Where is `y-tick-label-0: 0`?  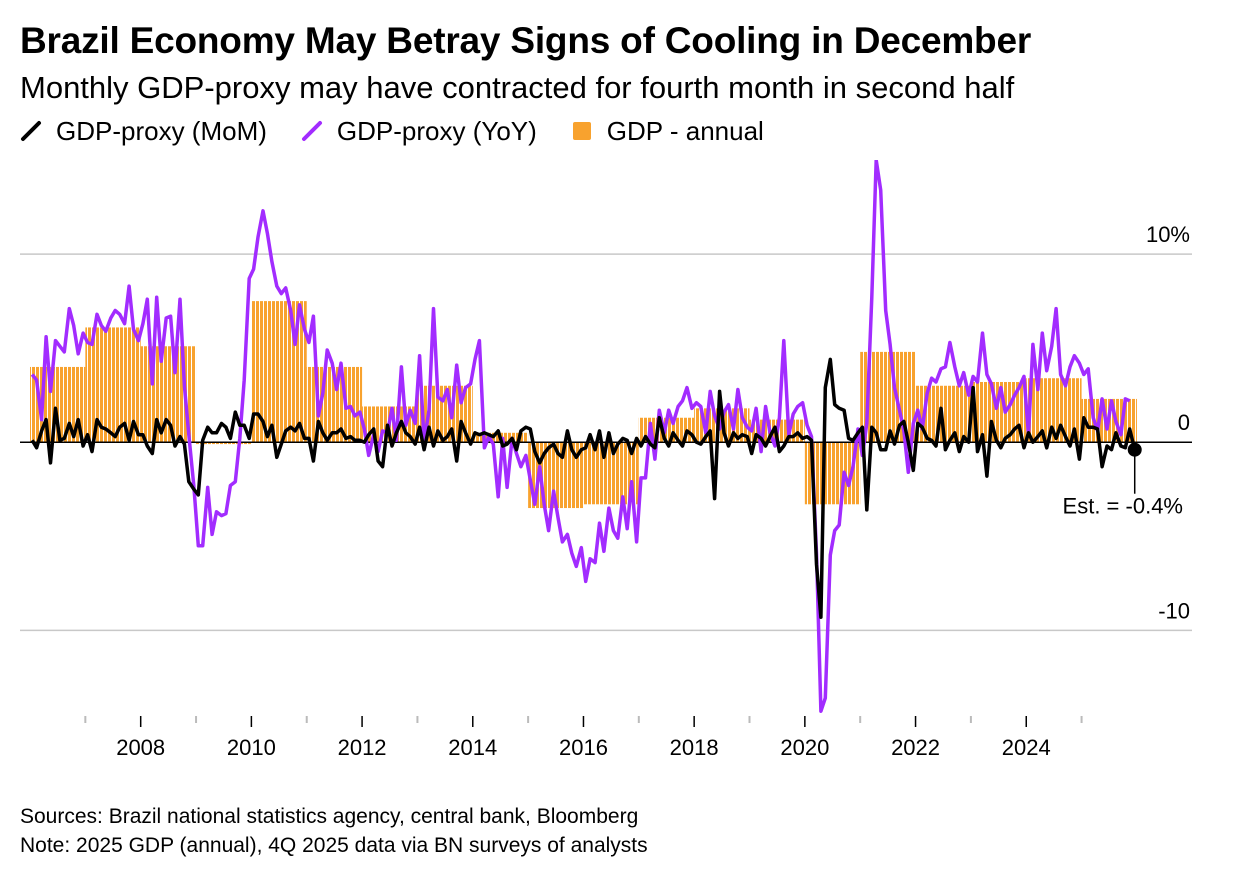 y-tick-label-0: 0 is located at coordinates (1184, 422).